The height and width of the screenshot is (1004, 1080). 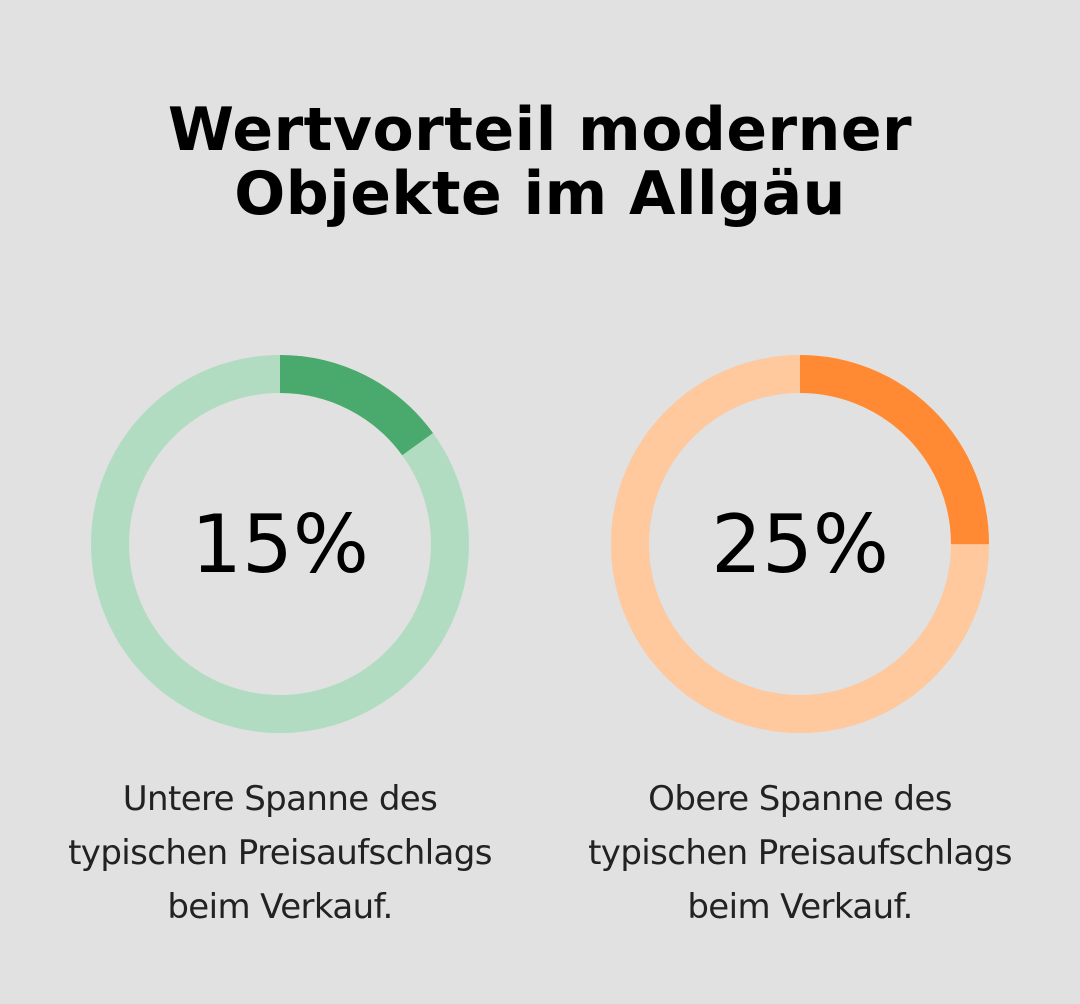 I want to click on value-label-upper: 25%, so click(x=800, y=544).